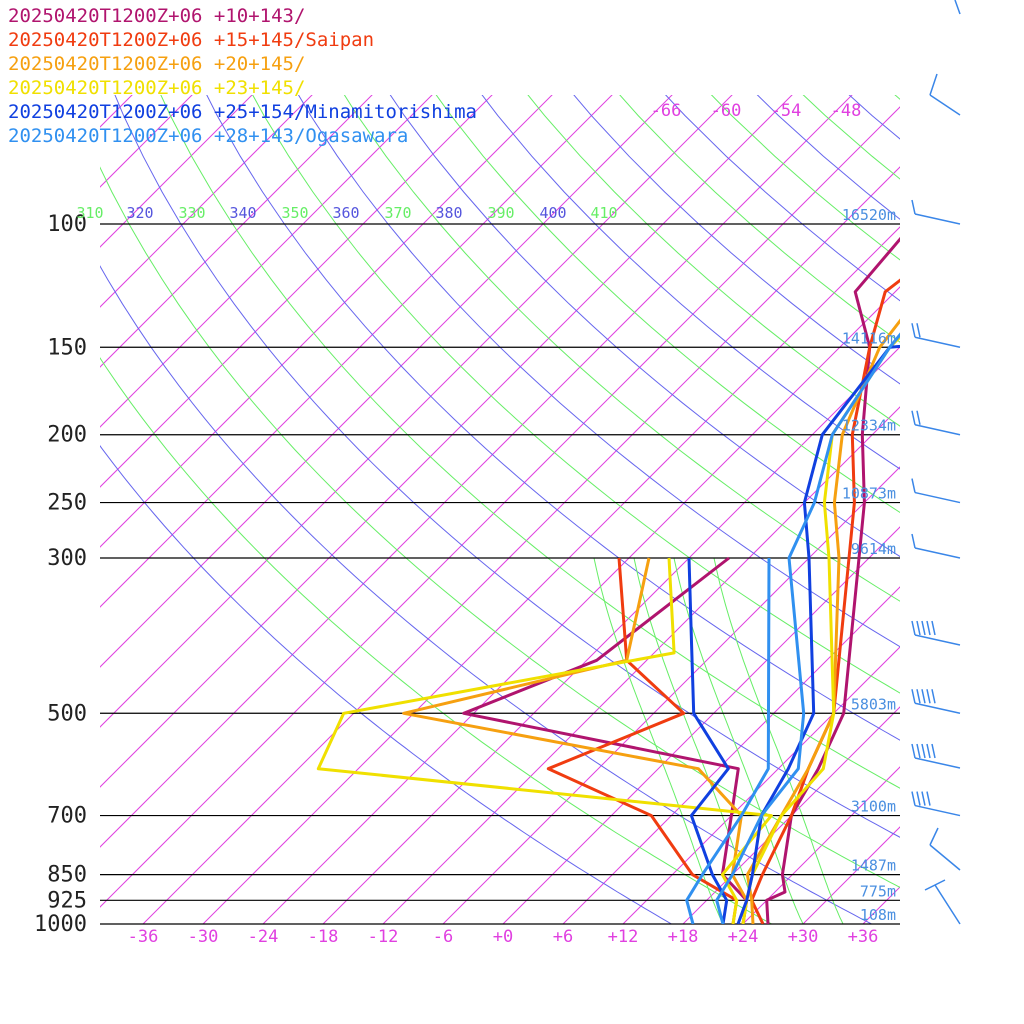  I want to click on temperature-tick-label: -36, so click(143, 937).